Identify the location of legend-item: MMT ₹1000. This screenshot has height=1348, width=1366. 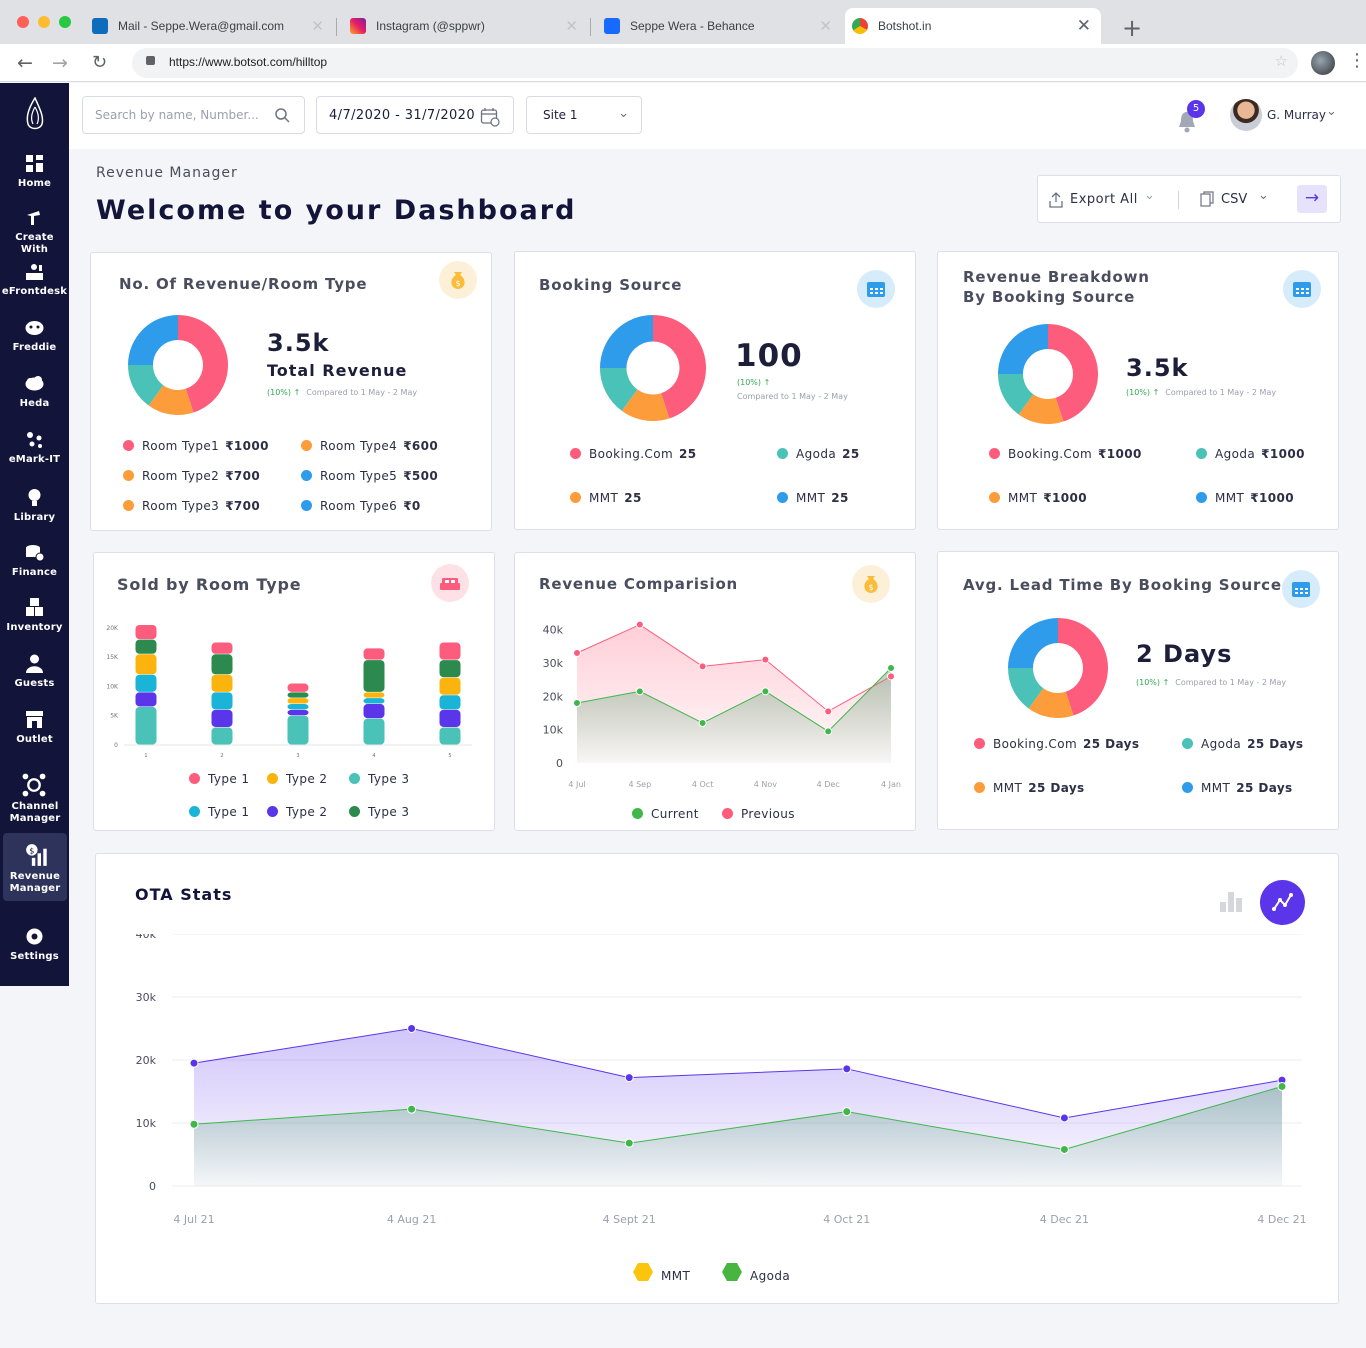
(1038, 498).